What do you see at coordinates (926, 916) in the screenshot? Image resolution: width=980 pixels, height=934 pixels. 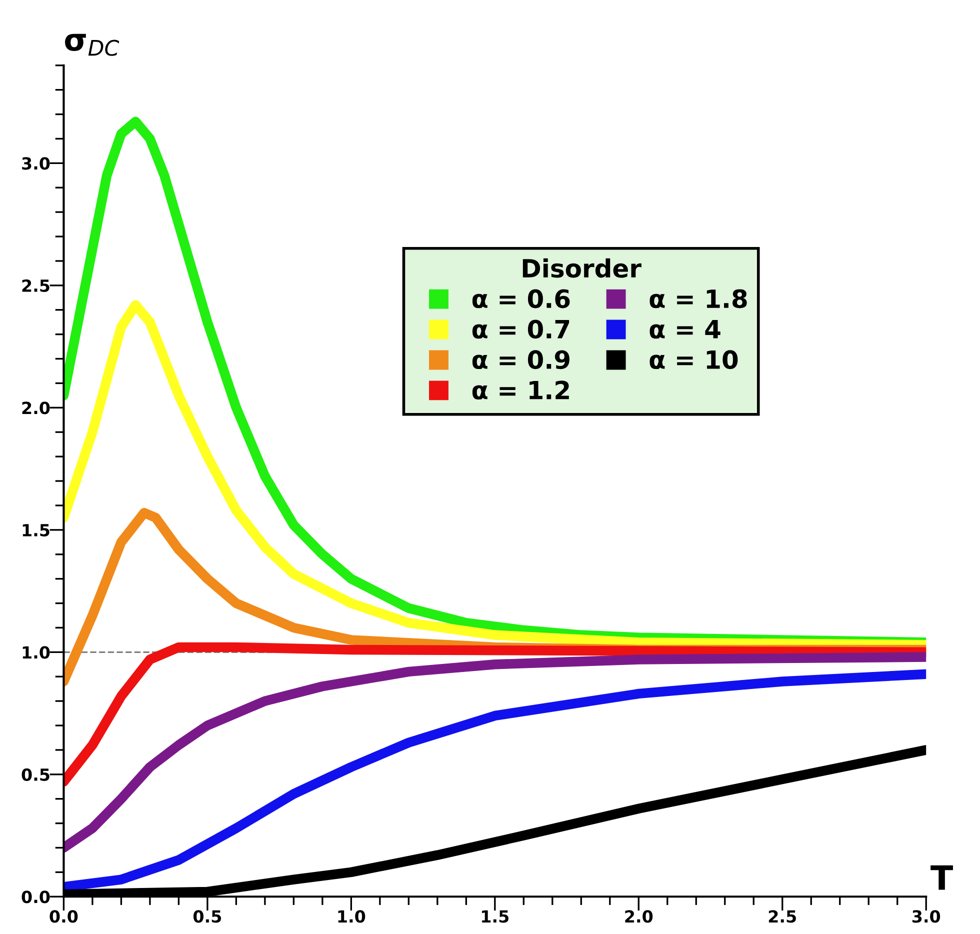 I see `x-tick-label: 3.0` at bounding box center [926, 916].